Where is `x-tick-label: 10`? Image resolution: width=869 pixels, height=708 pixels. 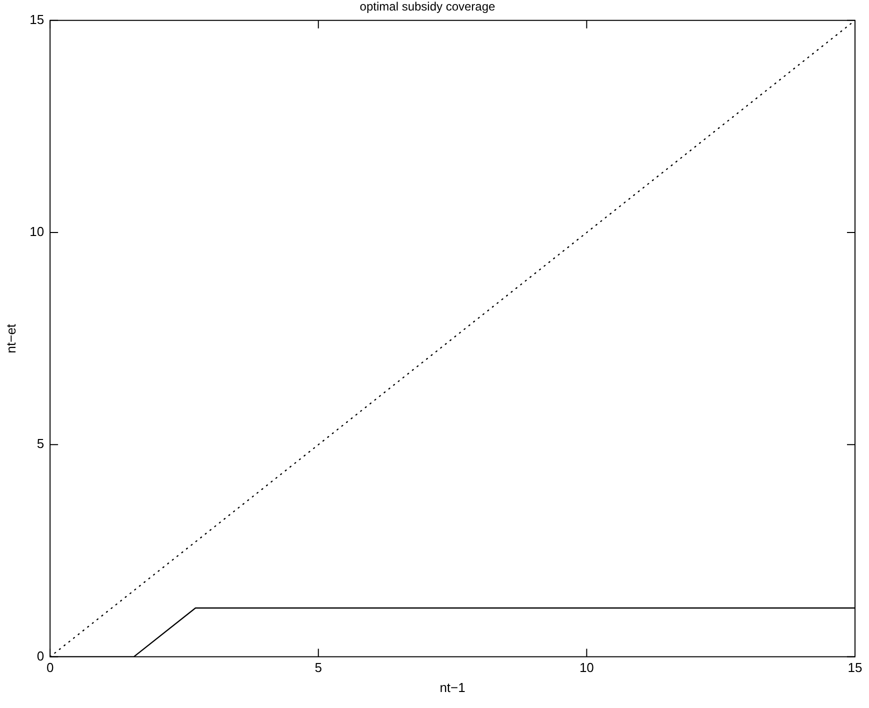
x-tick-label: 10 is located at coordinates (586, 668).